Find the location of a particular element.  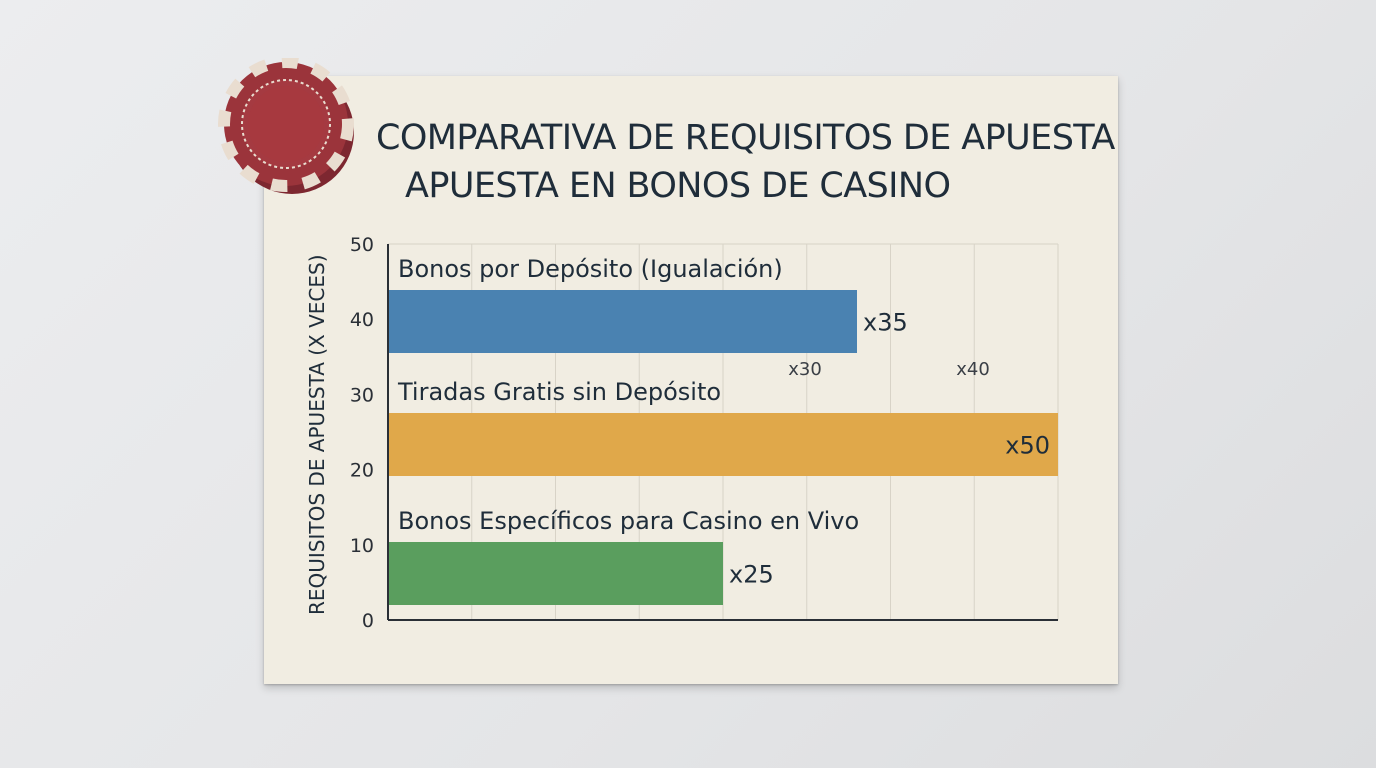

category-label: Bonos Específicos para Casino en Vivo is located at coordinates (628, 521).